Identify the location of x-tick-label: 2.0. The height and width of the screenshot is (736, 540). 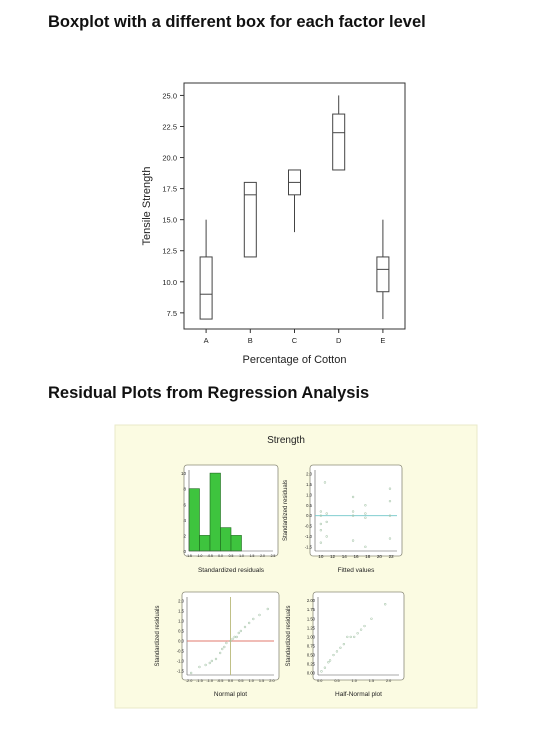
(388, 681).